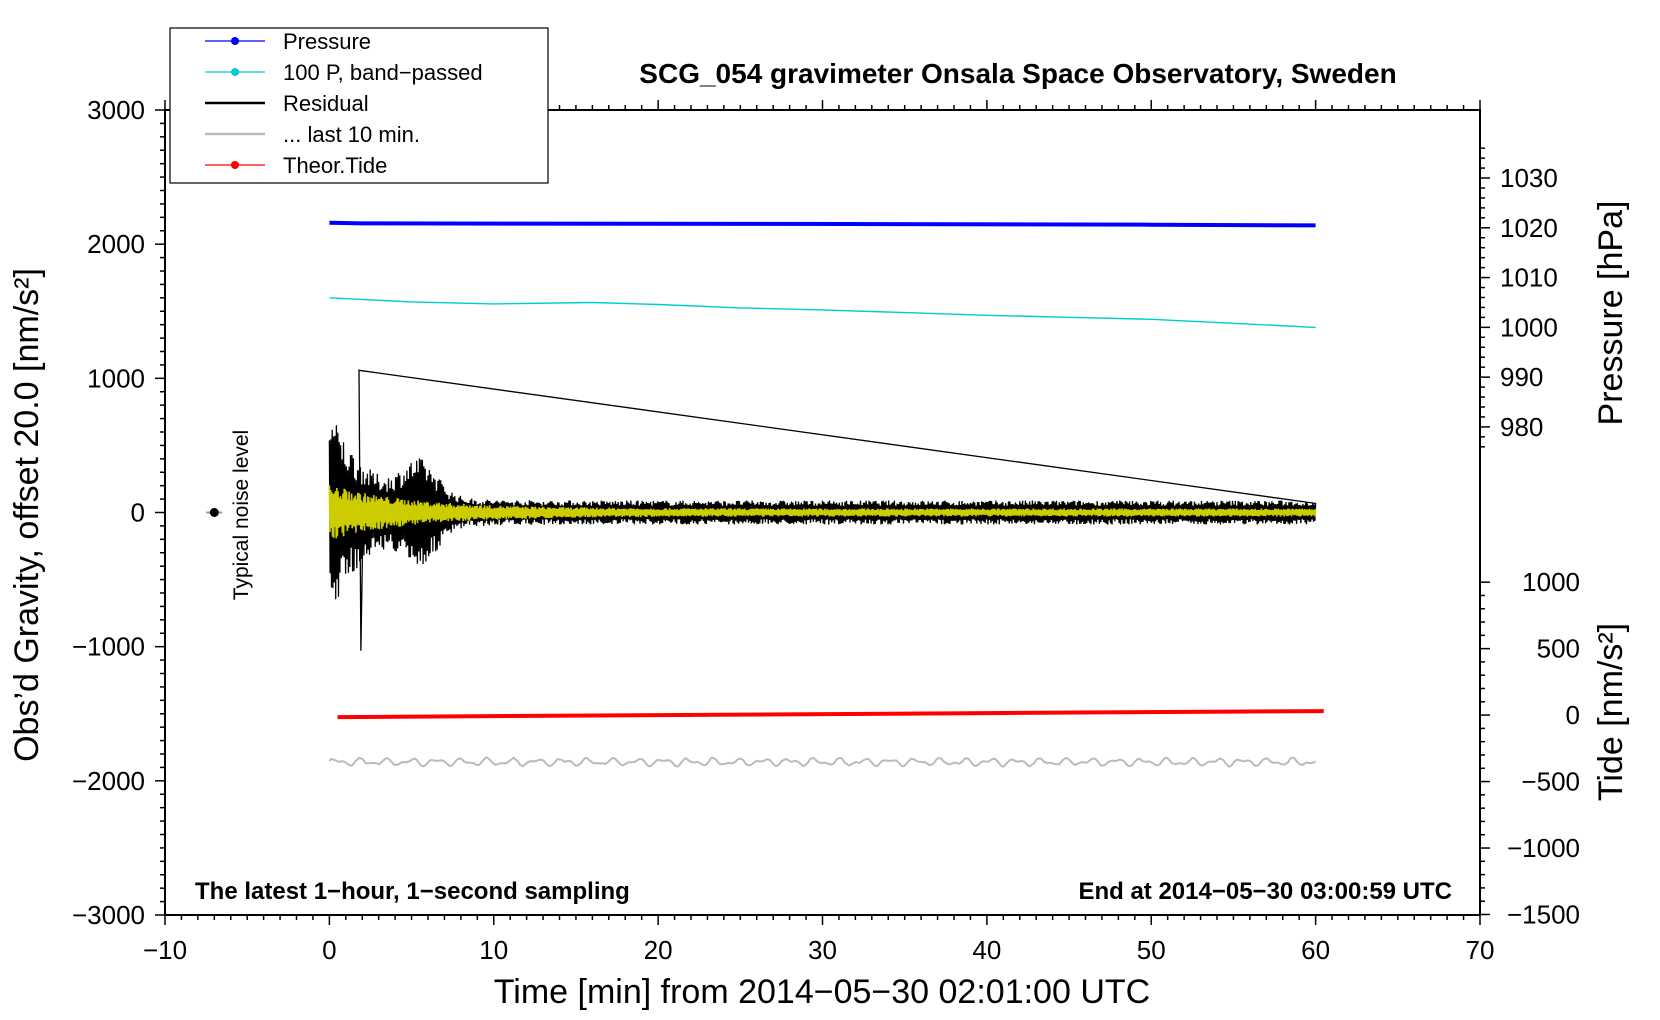 The width and height of the screenshot is (1660, 1020). I want to click on y-tick-label: 1000, so click(116, 378).